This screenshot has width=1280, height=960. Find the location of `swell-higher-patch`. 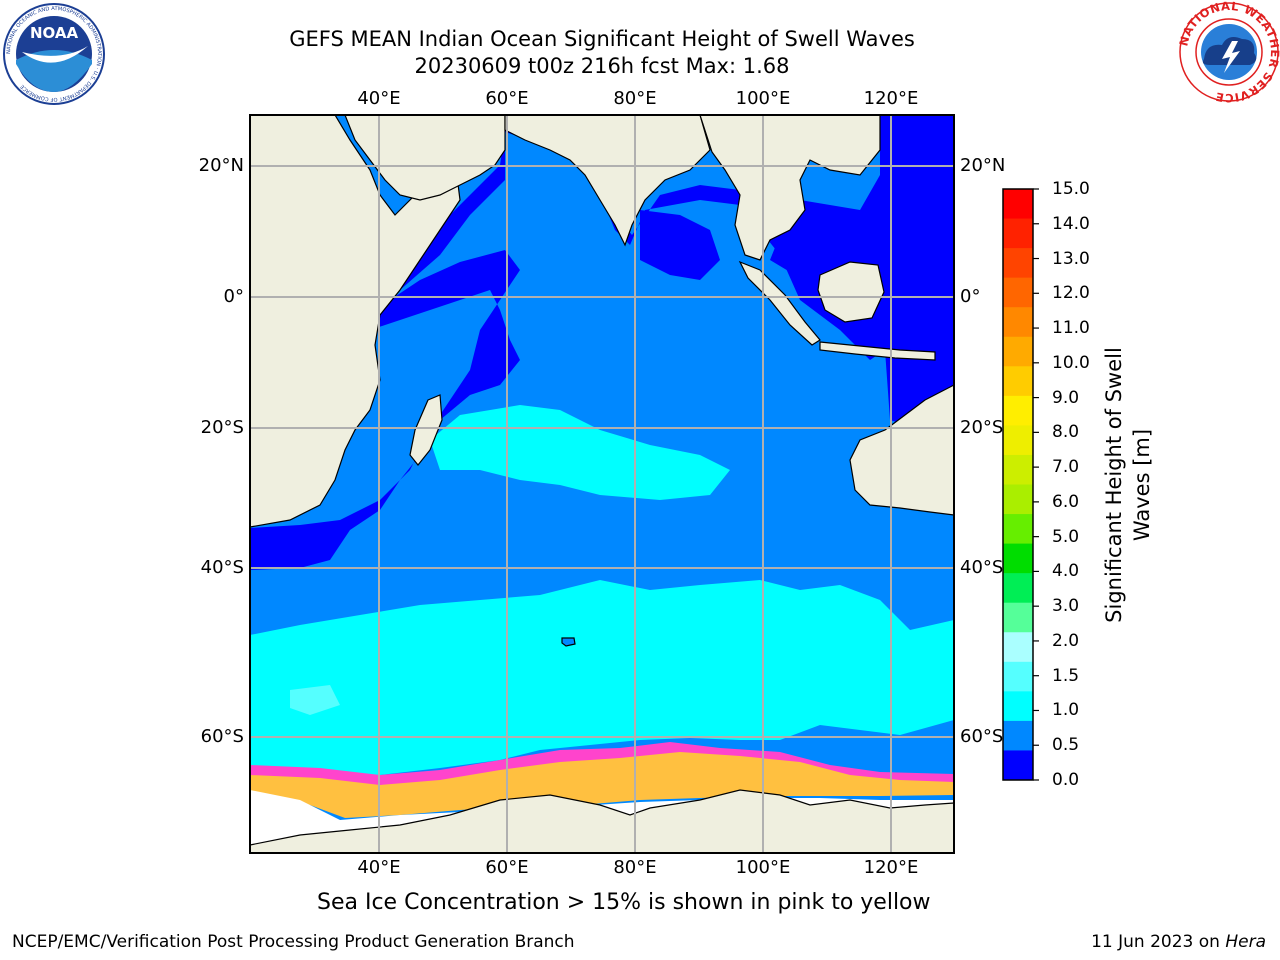

swell-higher-patch is located at coordinates (315, 700).